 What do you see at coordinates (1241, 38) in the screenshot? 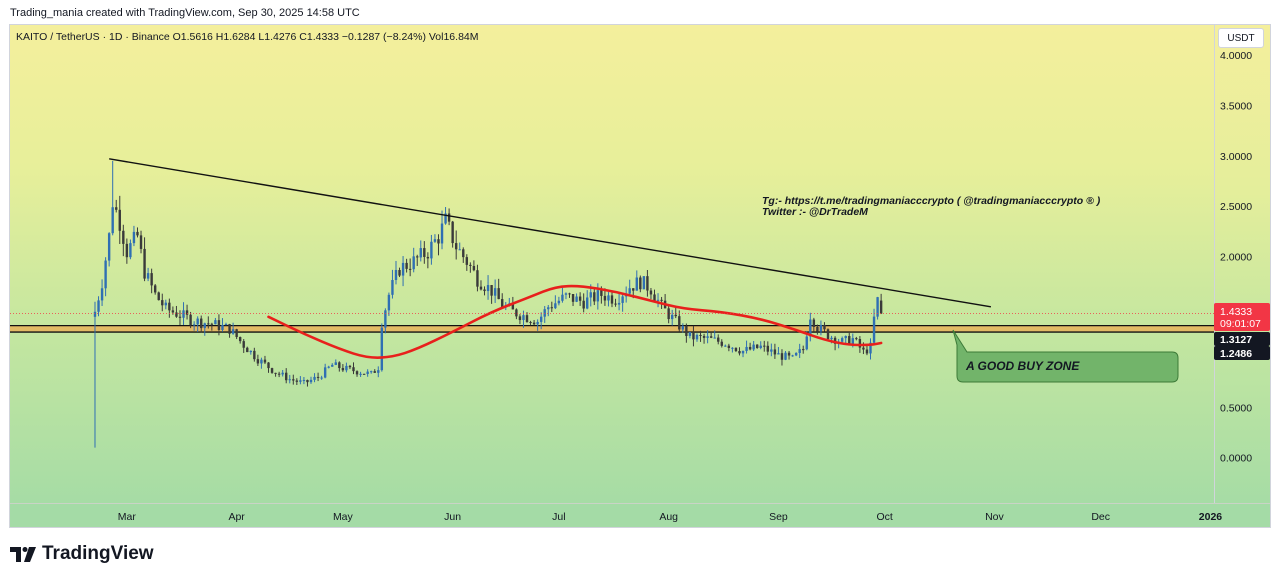
I see `currency-button: USDT` at bounding box center [1241, 38].